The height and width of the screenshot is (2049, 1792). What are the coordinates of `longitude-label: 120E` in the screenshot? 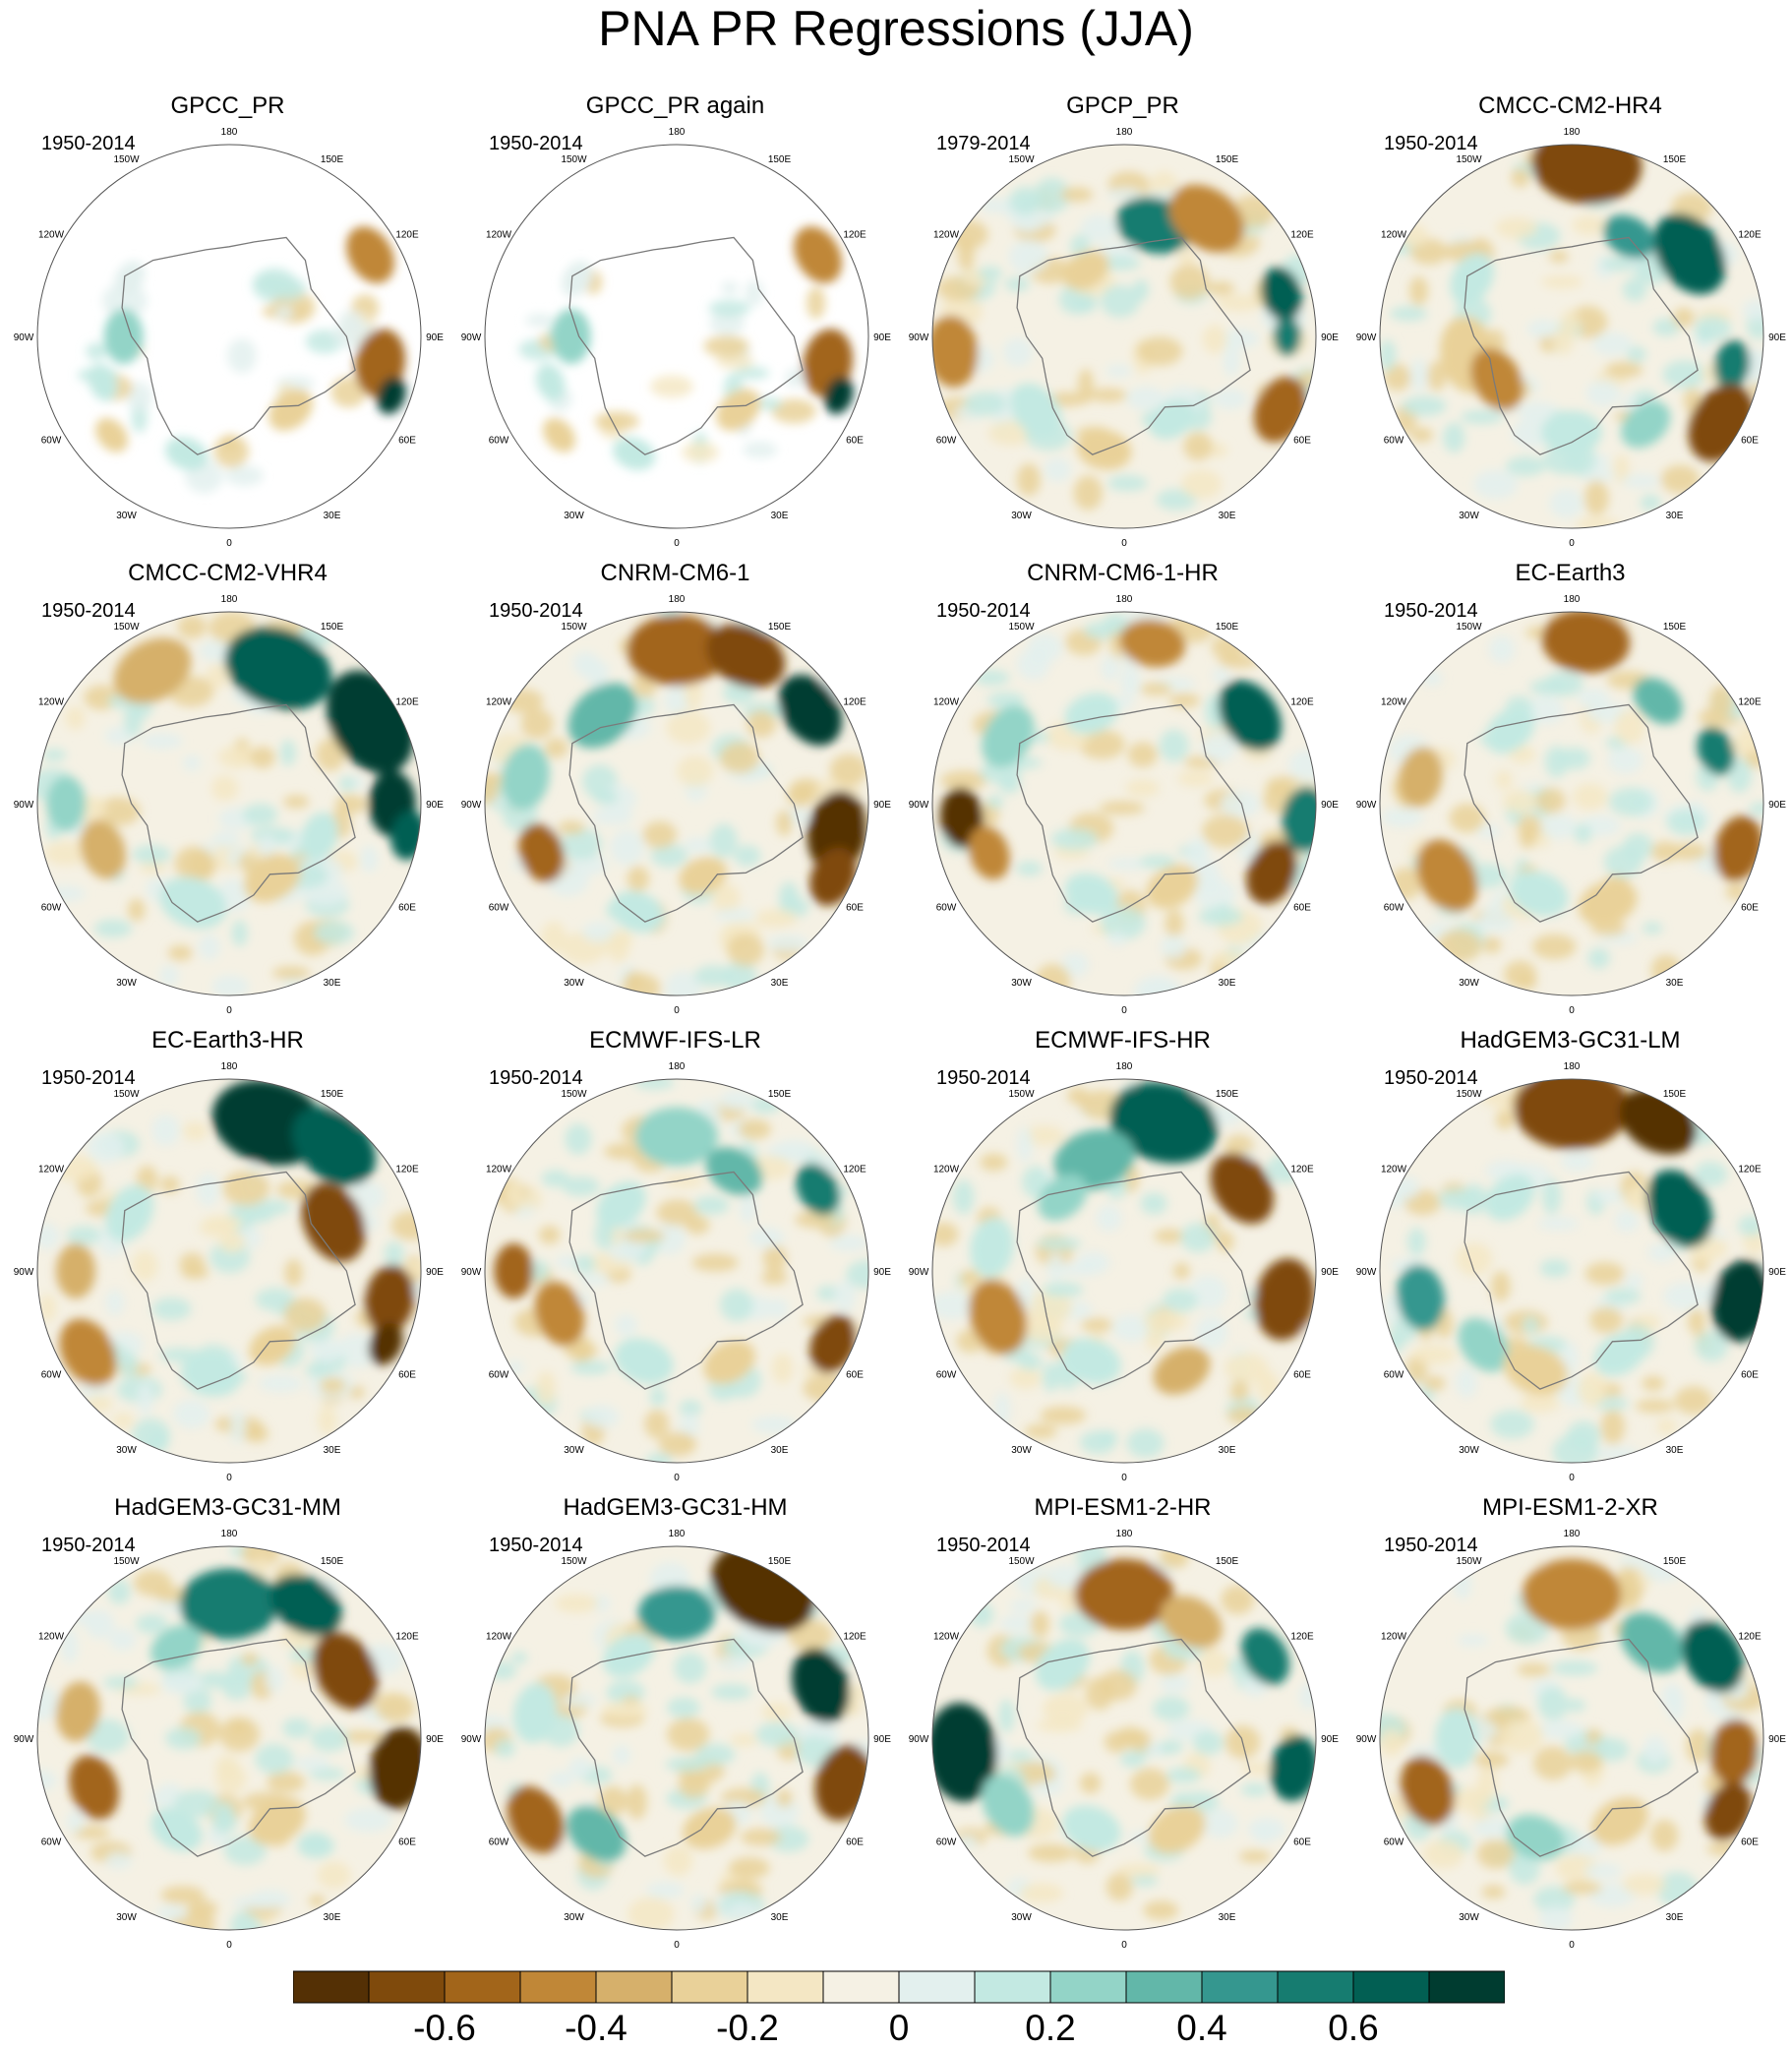 It's located at (407, 1637).